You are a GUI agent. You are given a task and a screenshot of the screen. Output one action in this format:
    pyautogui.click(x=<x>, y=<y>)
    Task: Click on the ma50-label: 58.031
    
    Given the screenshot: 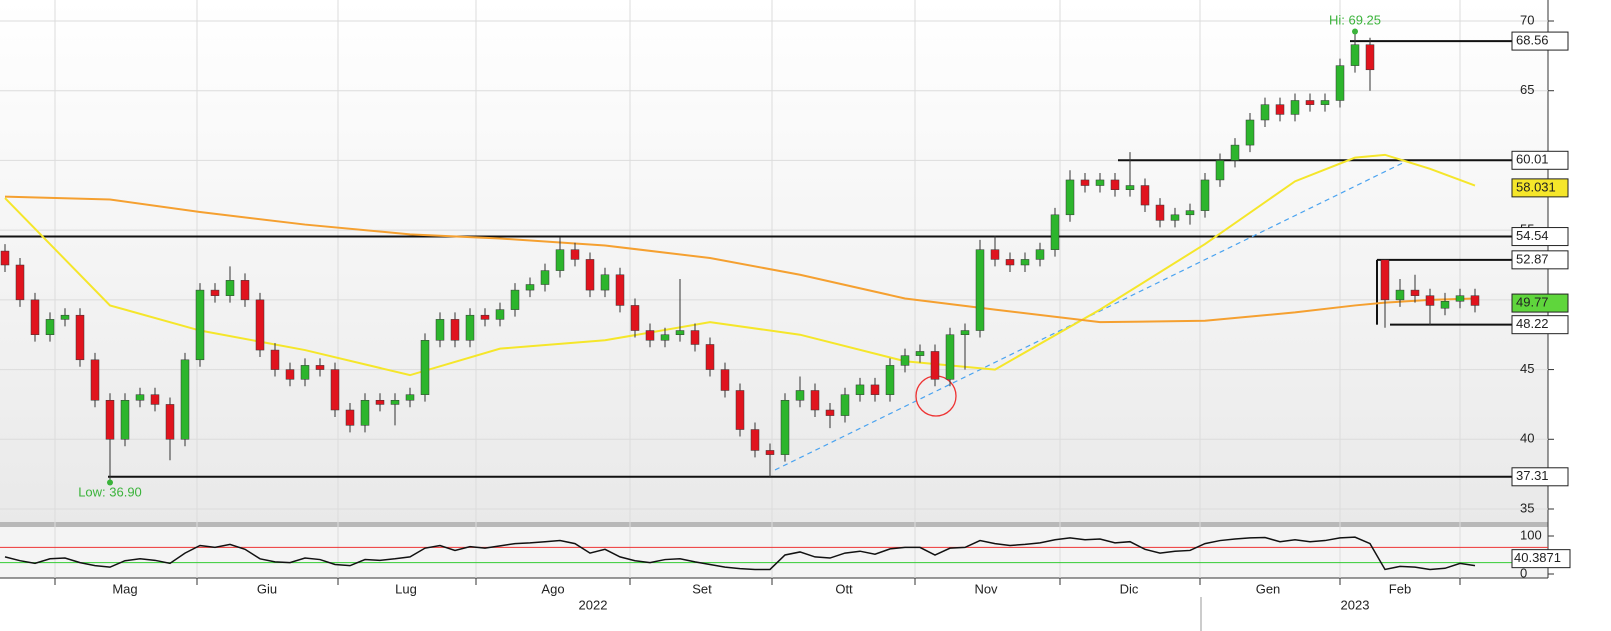 What is the action you would take?
    pyautogui.click(x=1536, y=186)
    